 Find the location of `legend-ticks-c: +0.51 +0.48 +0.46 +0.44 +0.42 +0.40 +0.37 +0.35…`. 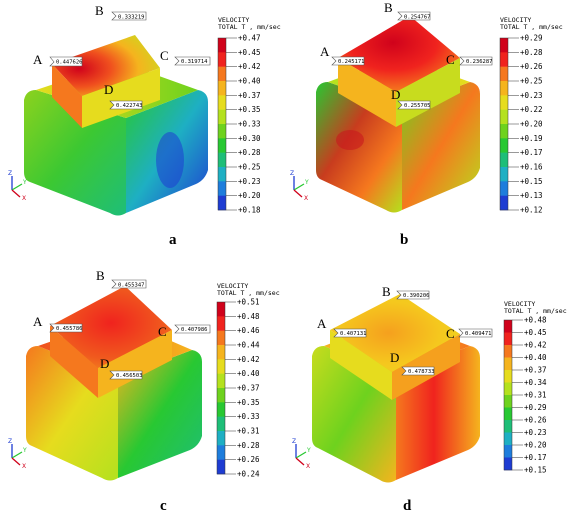

legend-ticks-c: +0.51 +0.48 +0.46 +0.44 +0.42 +0.40 +0.37 +0.35… is located at coordinates (242, 388).